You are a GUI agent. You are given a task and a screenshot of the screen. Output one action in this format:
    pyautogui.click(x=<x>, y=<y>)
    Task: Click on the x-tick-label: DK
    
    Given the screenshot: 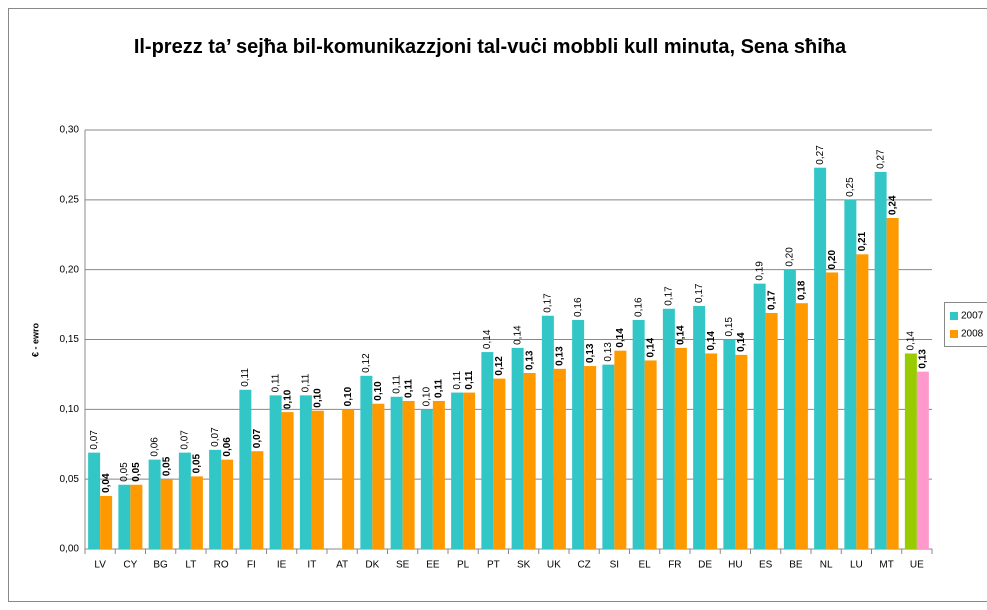 What is the action you would take?
    pyautogui.click(x=372, y=565)
    